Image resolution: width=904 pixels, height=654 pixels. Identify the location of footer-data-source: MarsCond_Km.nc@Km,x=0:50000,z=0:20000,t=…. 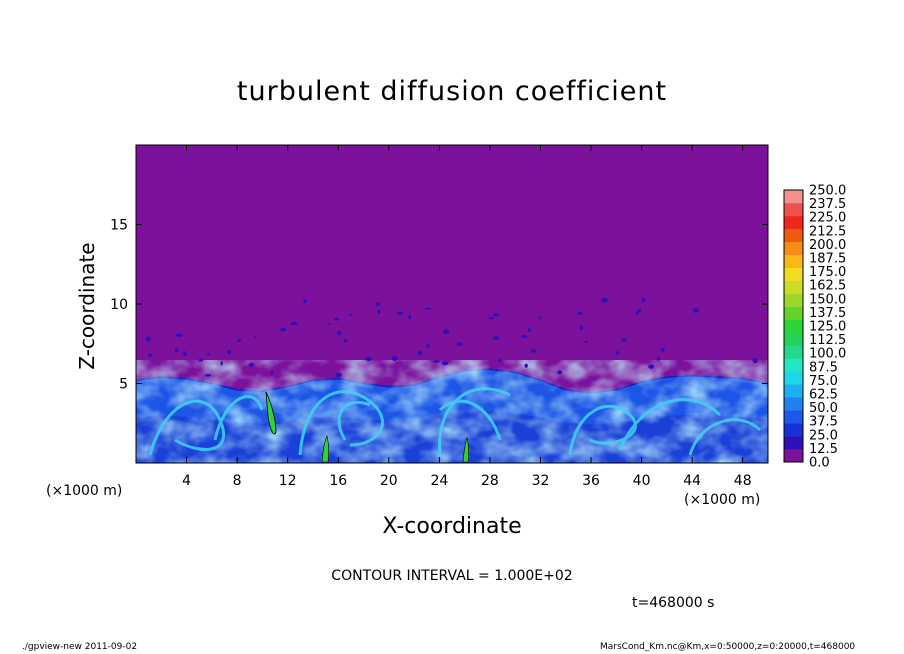
(728, 647).